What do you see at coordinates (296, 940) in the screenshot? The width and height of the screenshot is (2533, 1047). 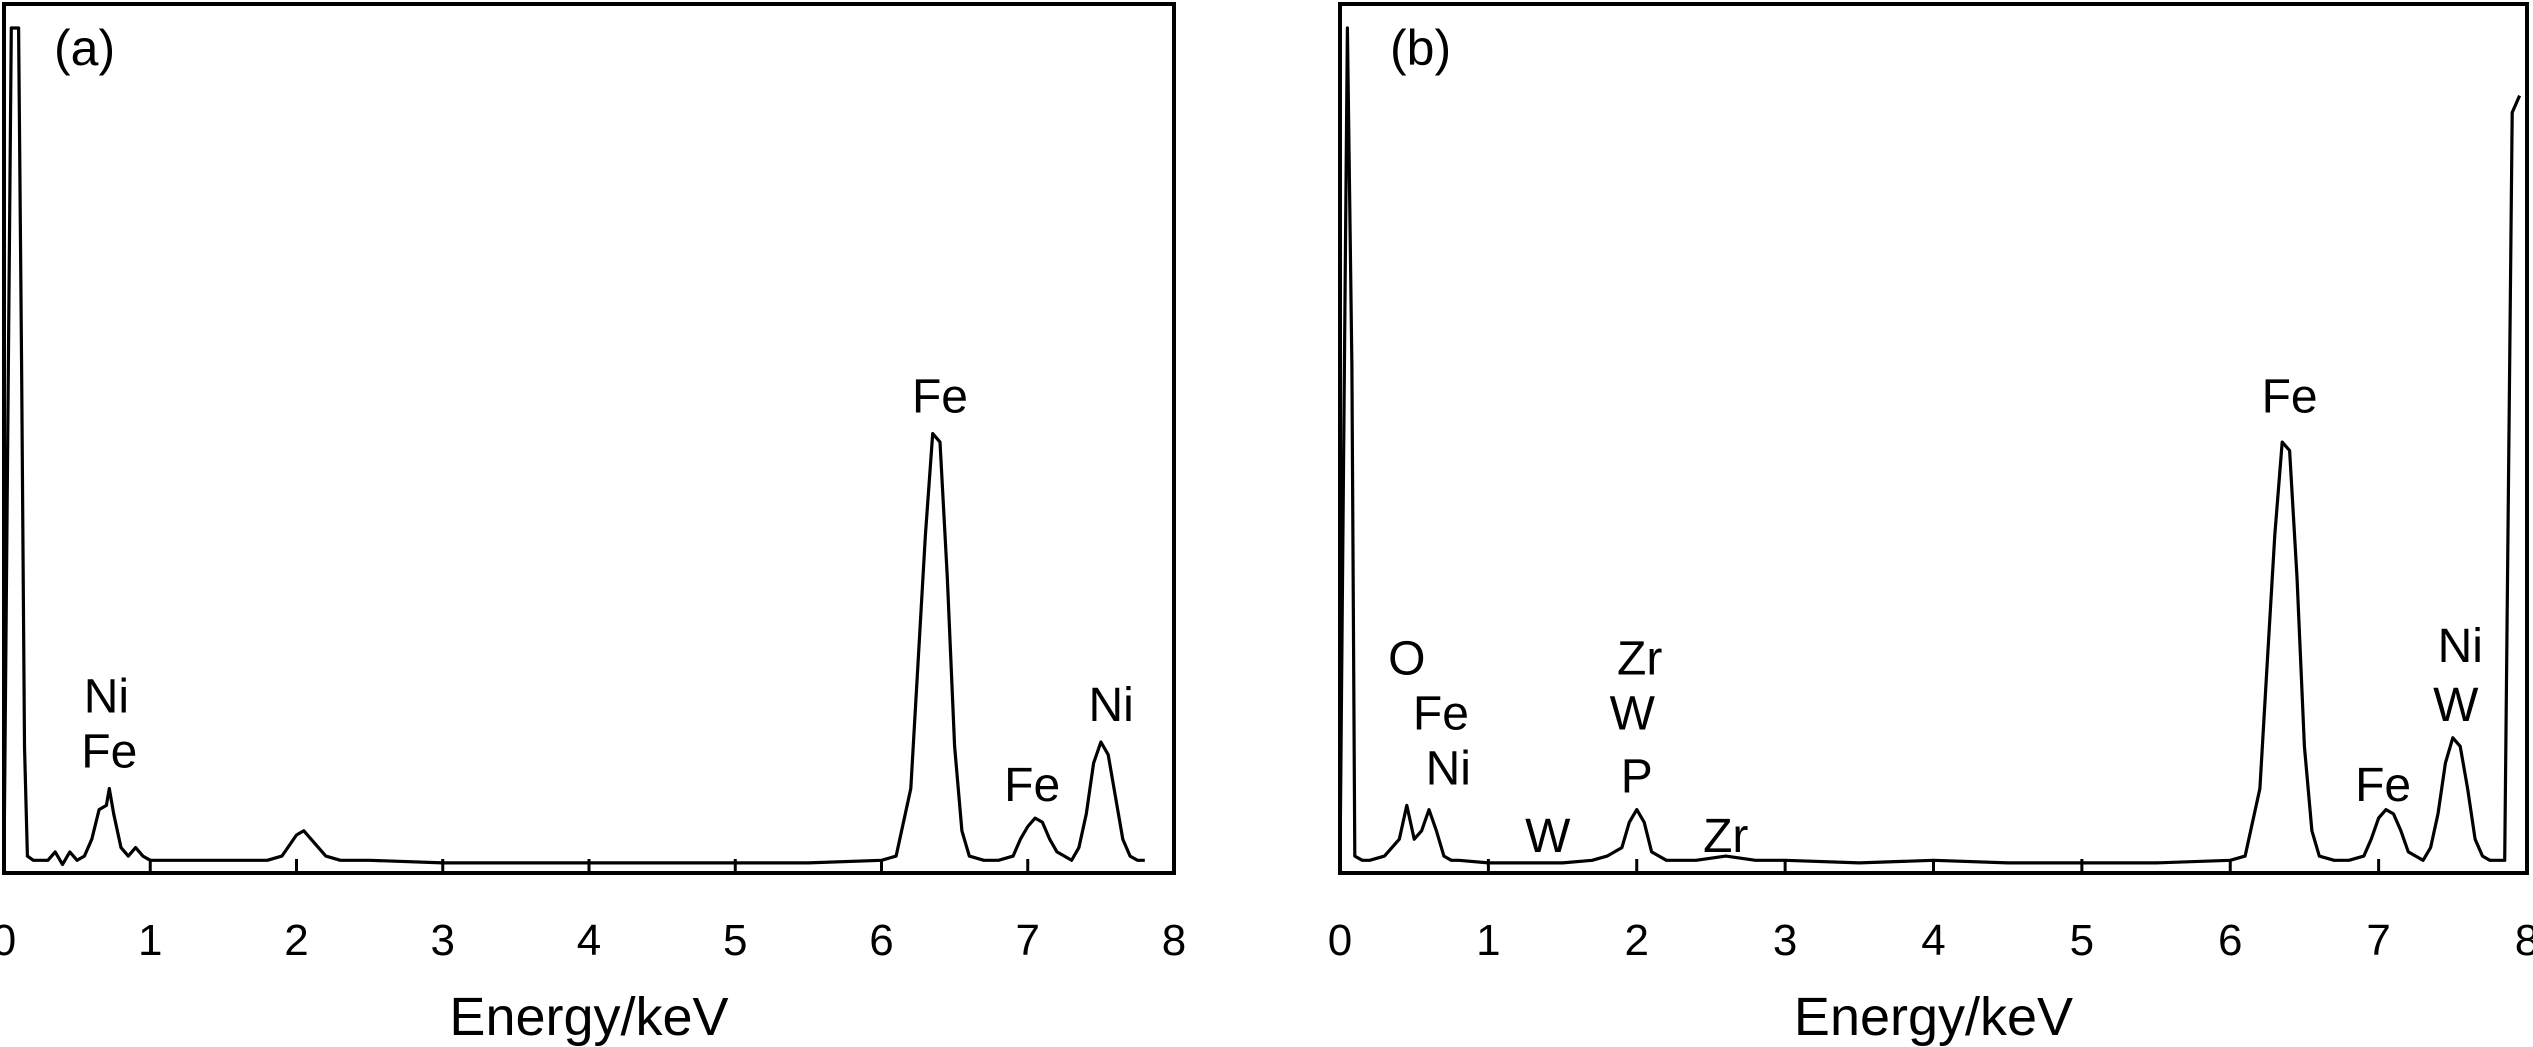 I see `panel-a-x-tick-label: 2` at bounding box center [296, 940].